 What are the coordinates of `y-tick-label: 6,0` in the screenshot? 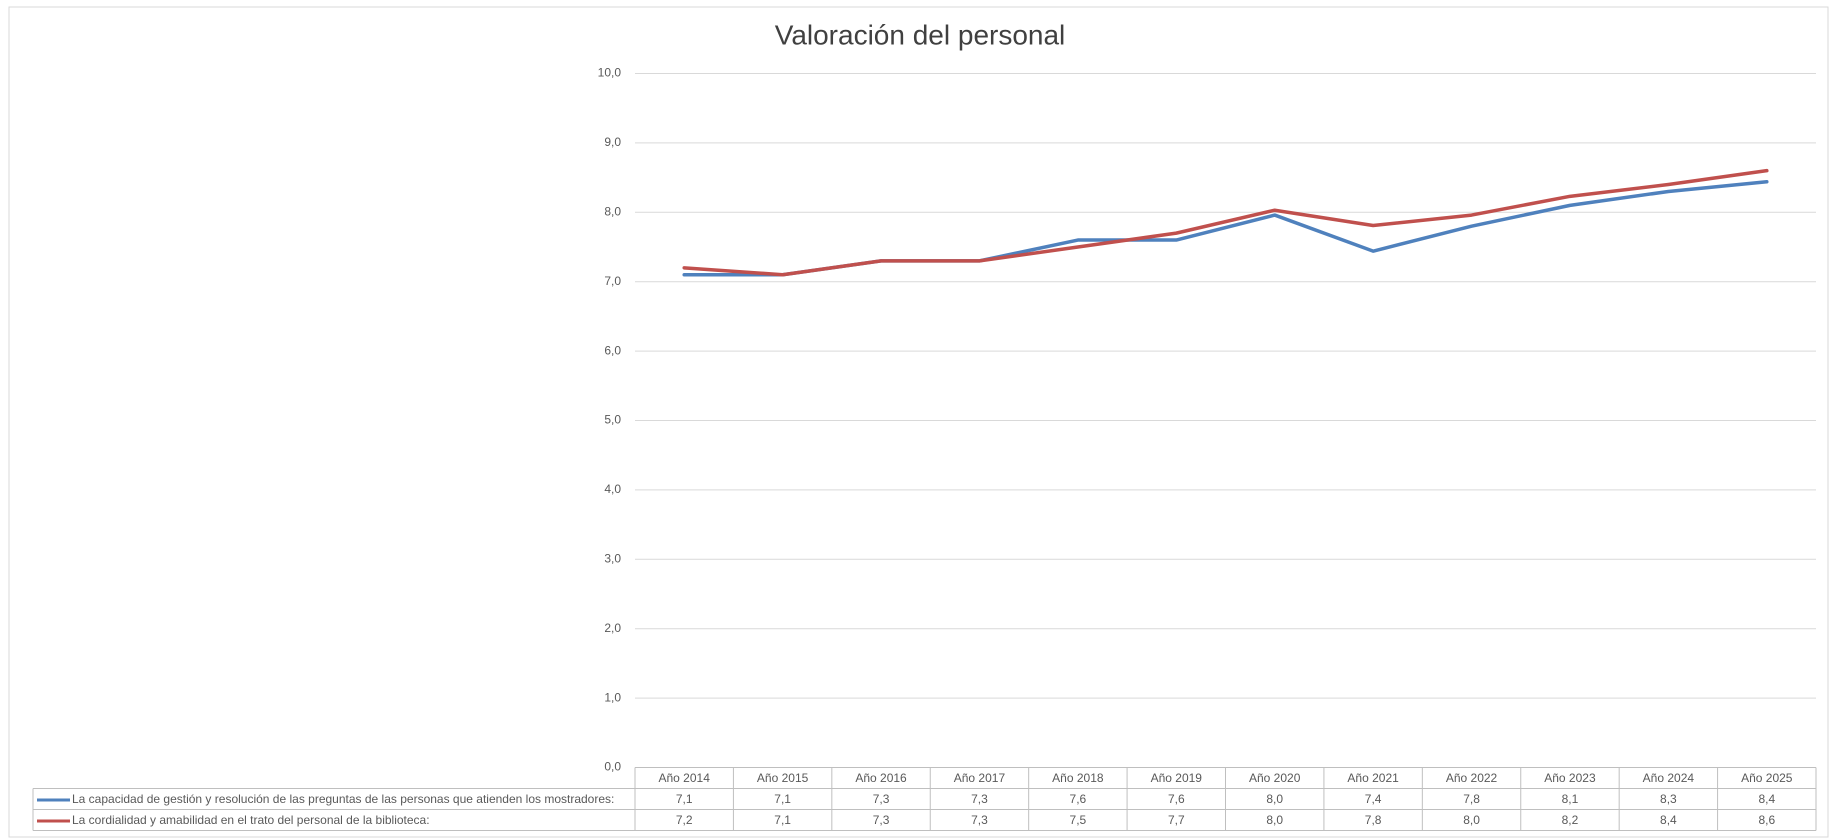 It's located at (612, 350).